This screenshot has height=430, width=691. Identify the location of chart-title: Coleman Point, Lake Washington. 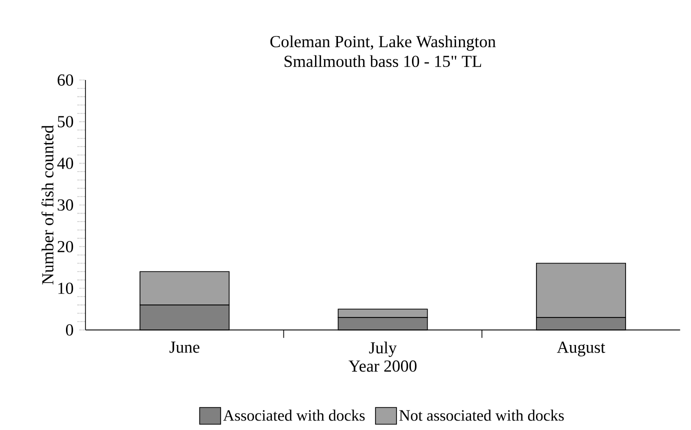
(383, 43).